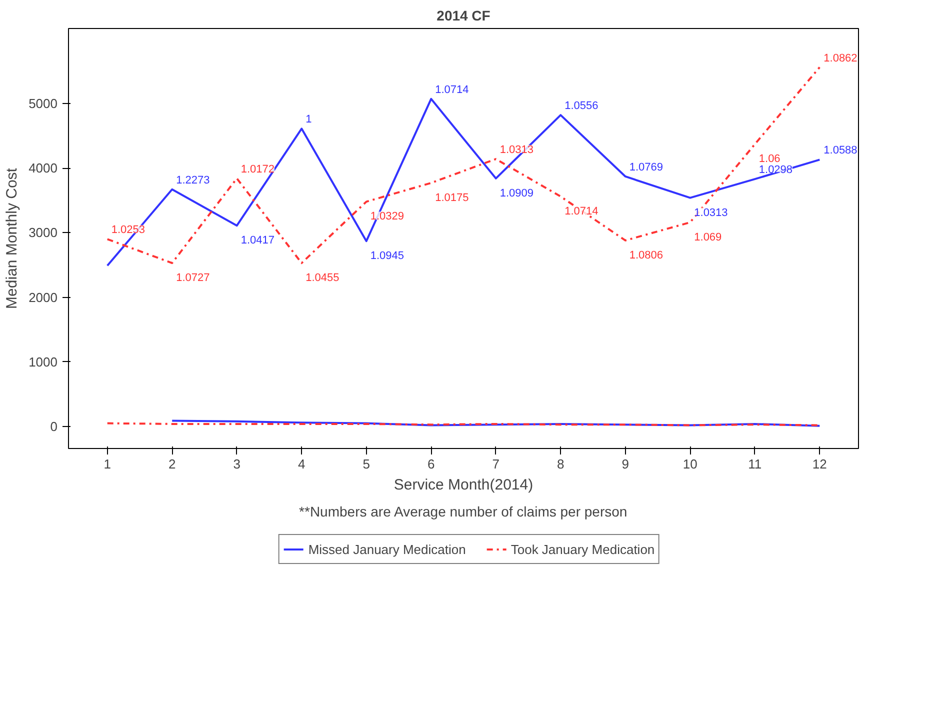 This screenshot has height=723, width=926. What do you see at coordinates (464, 485) in the screenshot?
I see `x-axis-title: Service Month(2014)` at bounding box center [464, 485].